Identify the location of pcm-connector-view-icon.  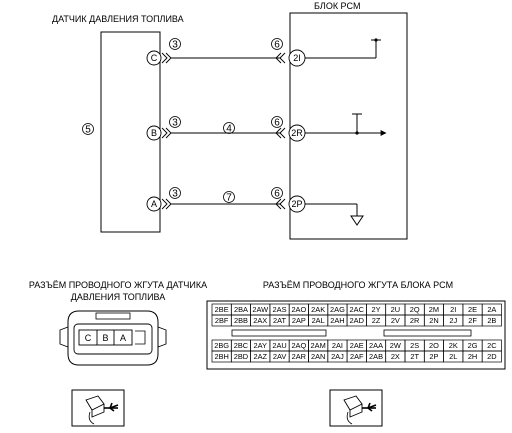
(356, 408).